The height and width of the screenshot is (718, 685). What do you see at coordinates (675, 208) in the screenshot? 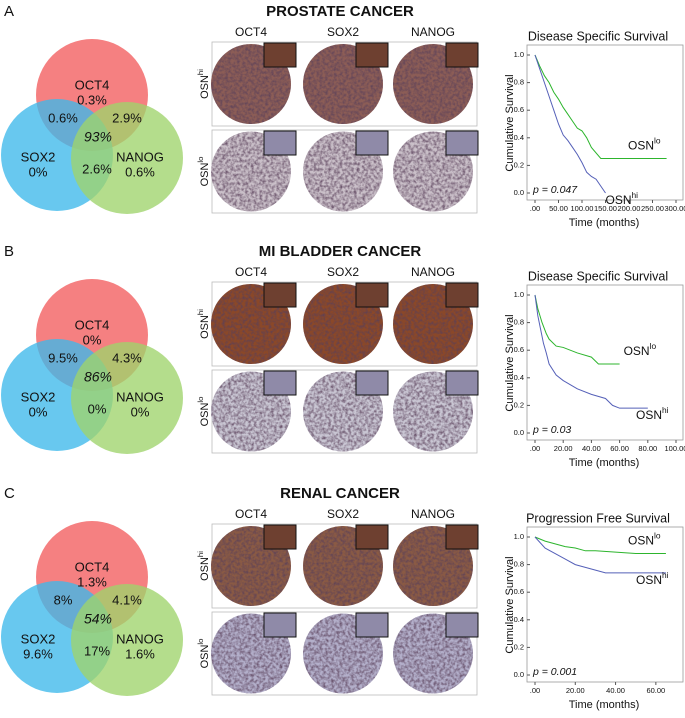
I see `x-tick-label: 300.00` at bounding box center [675, 208].